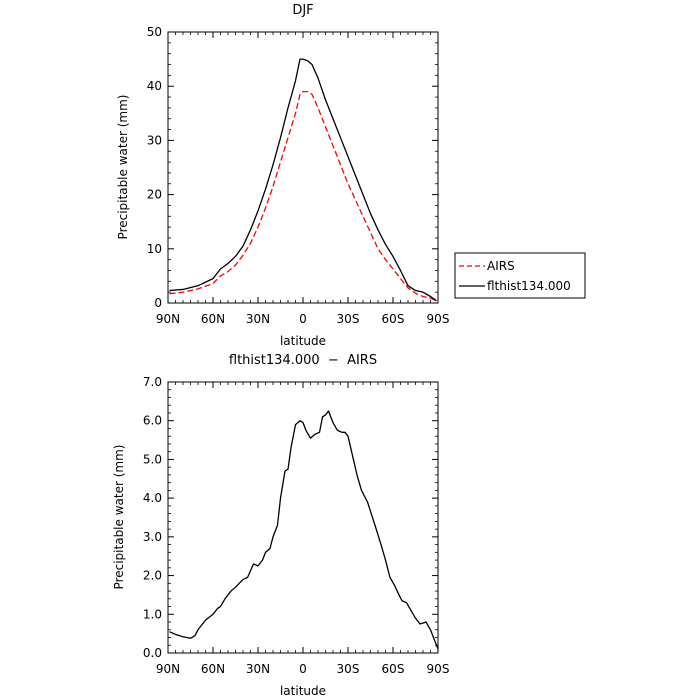  What do you see at coordinates (303, 196) in the screenshot?
I see `series-line-airs` at bounding box center [303, 196].